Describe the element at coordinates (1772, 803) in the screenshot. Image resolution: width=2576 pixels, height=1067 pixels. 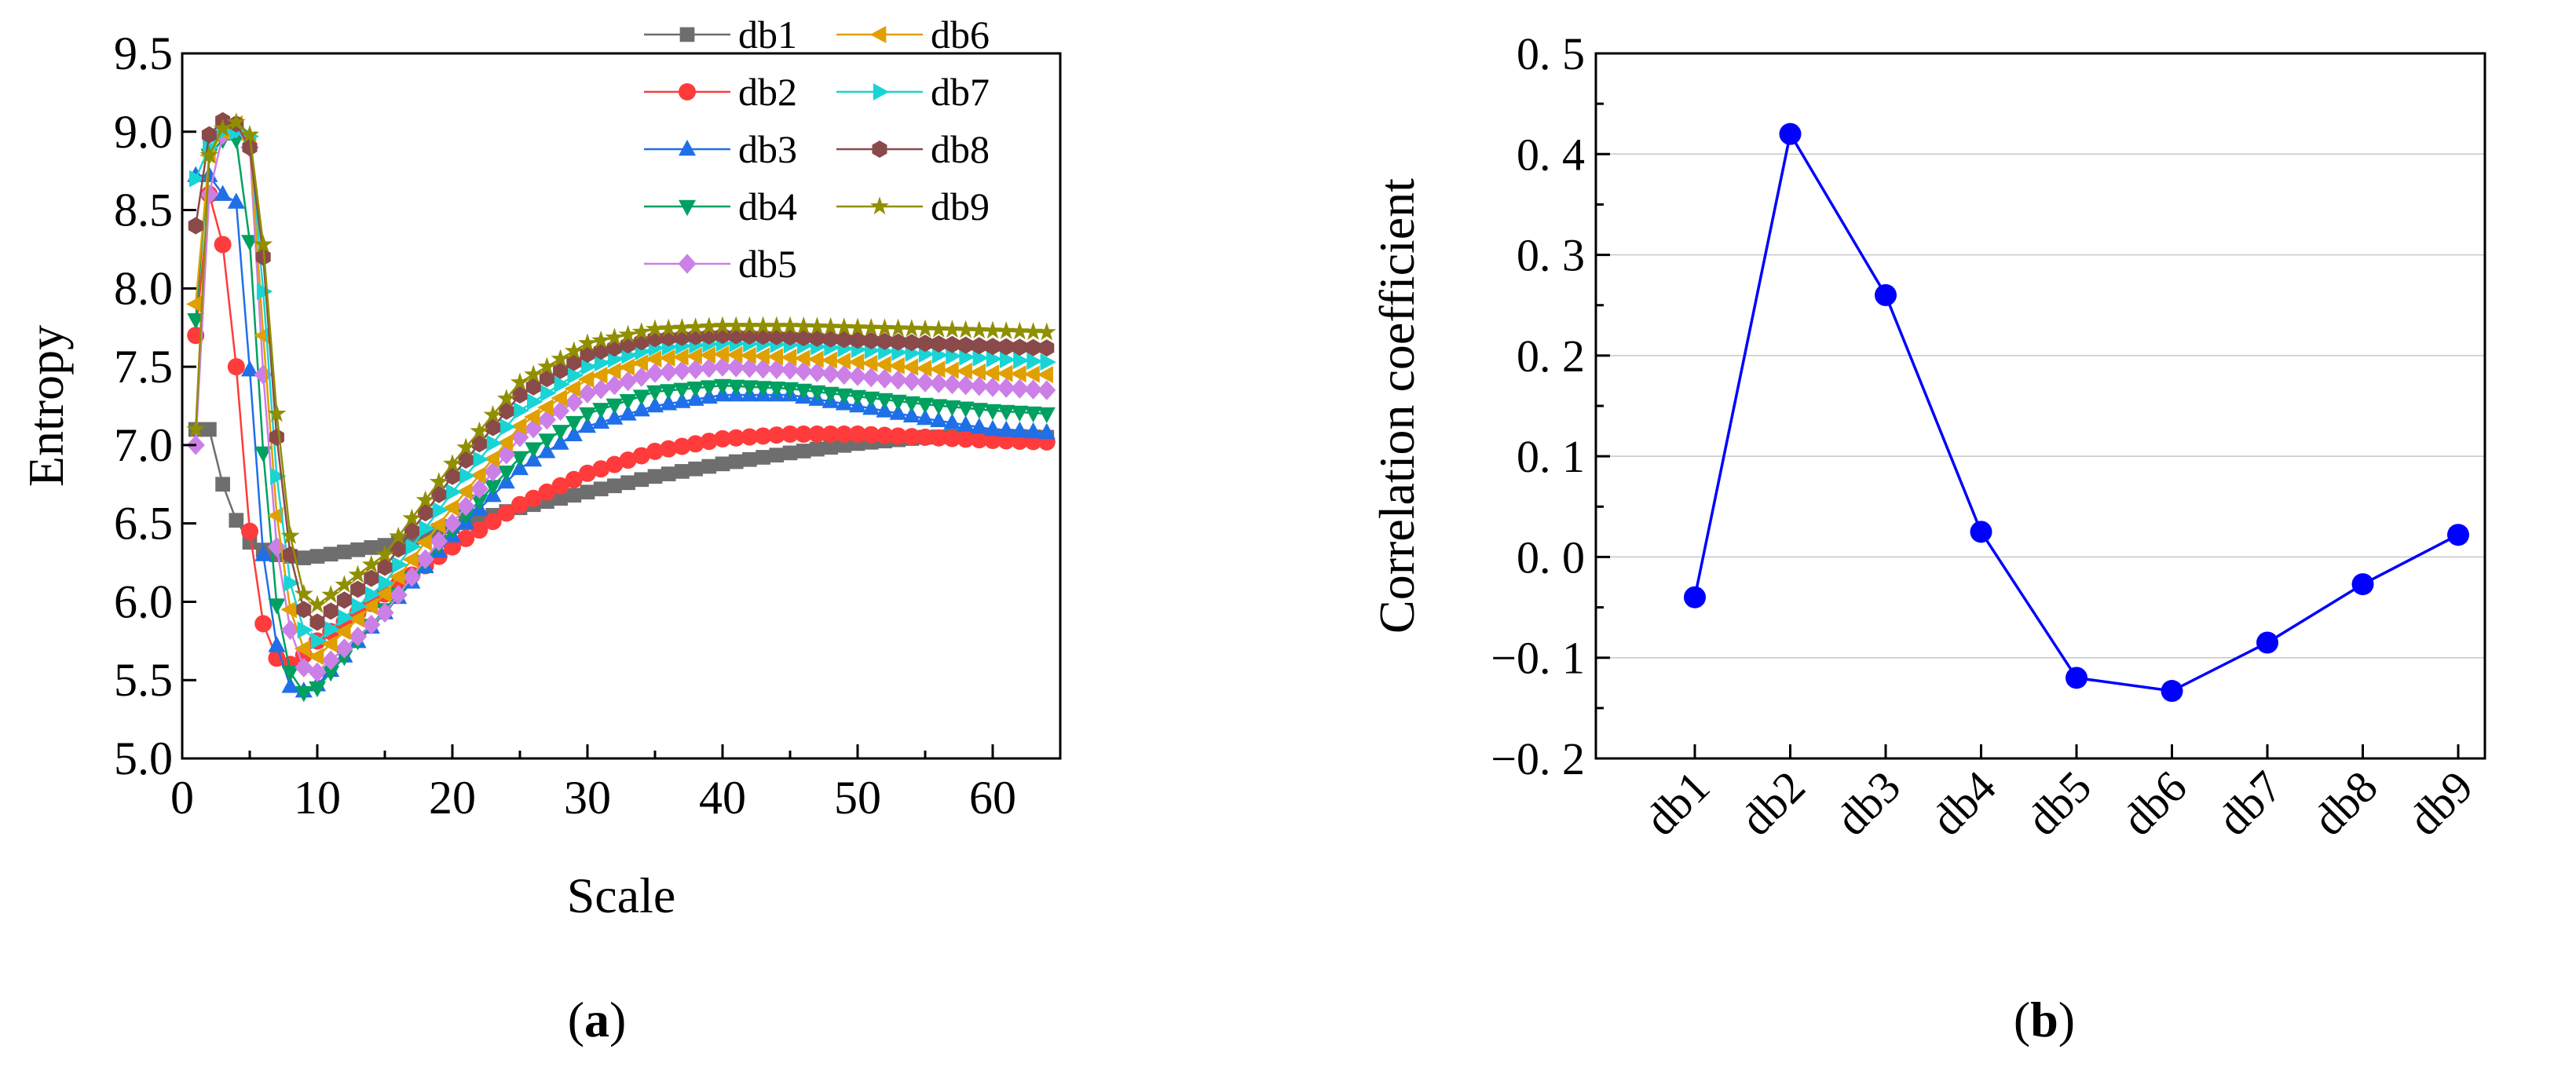
I see `x-tick-label-db2: db2` at that location.